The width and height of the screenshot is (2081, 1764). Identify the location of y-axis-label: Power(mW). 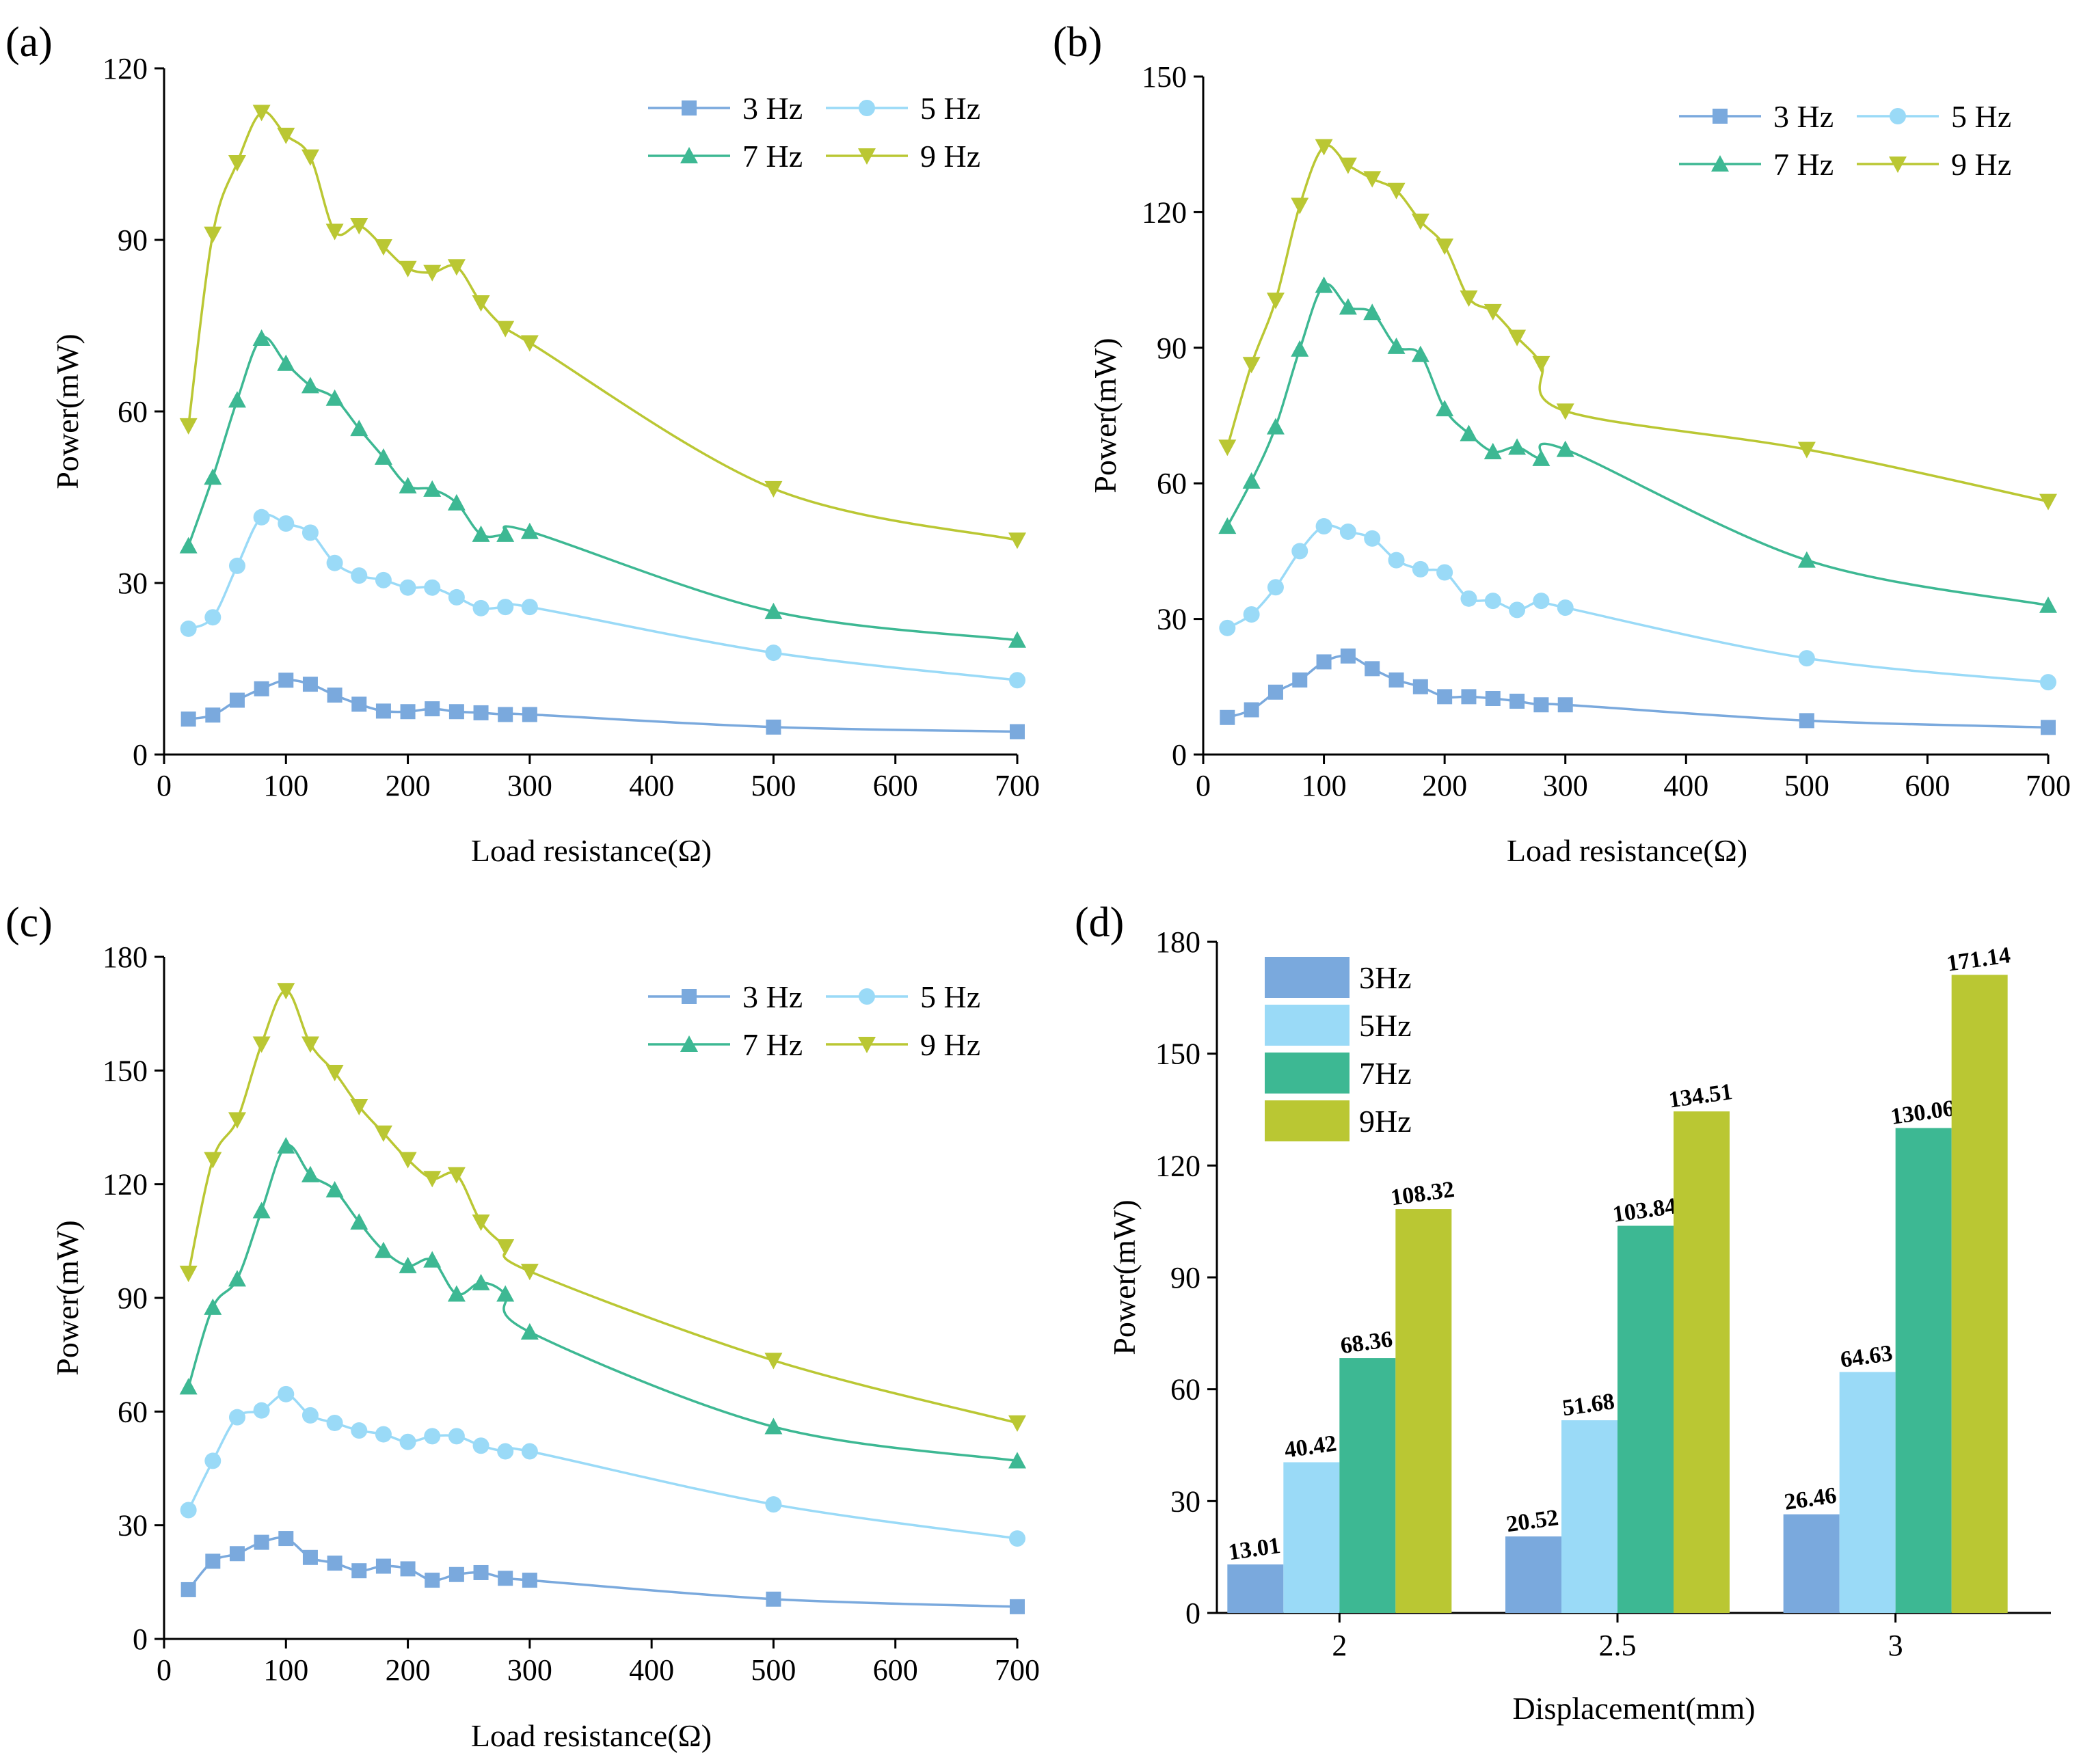
(67, 1297).